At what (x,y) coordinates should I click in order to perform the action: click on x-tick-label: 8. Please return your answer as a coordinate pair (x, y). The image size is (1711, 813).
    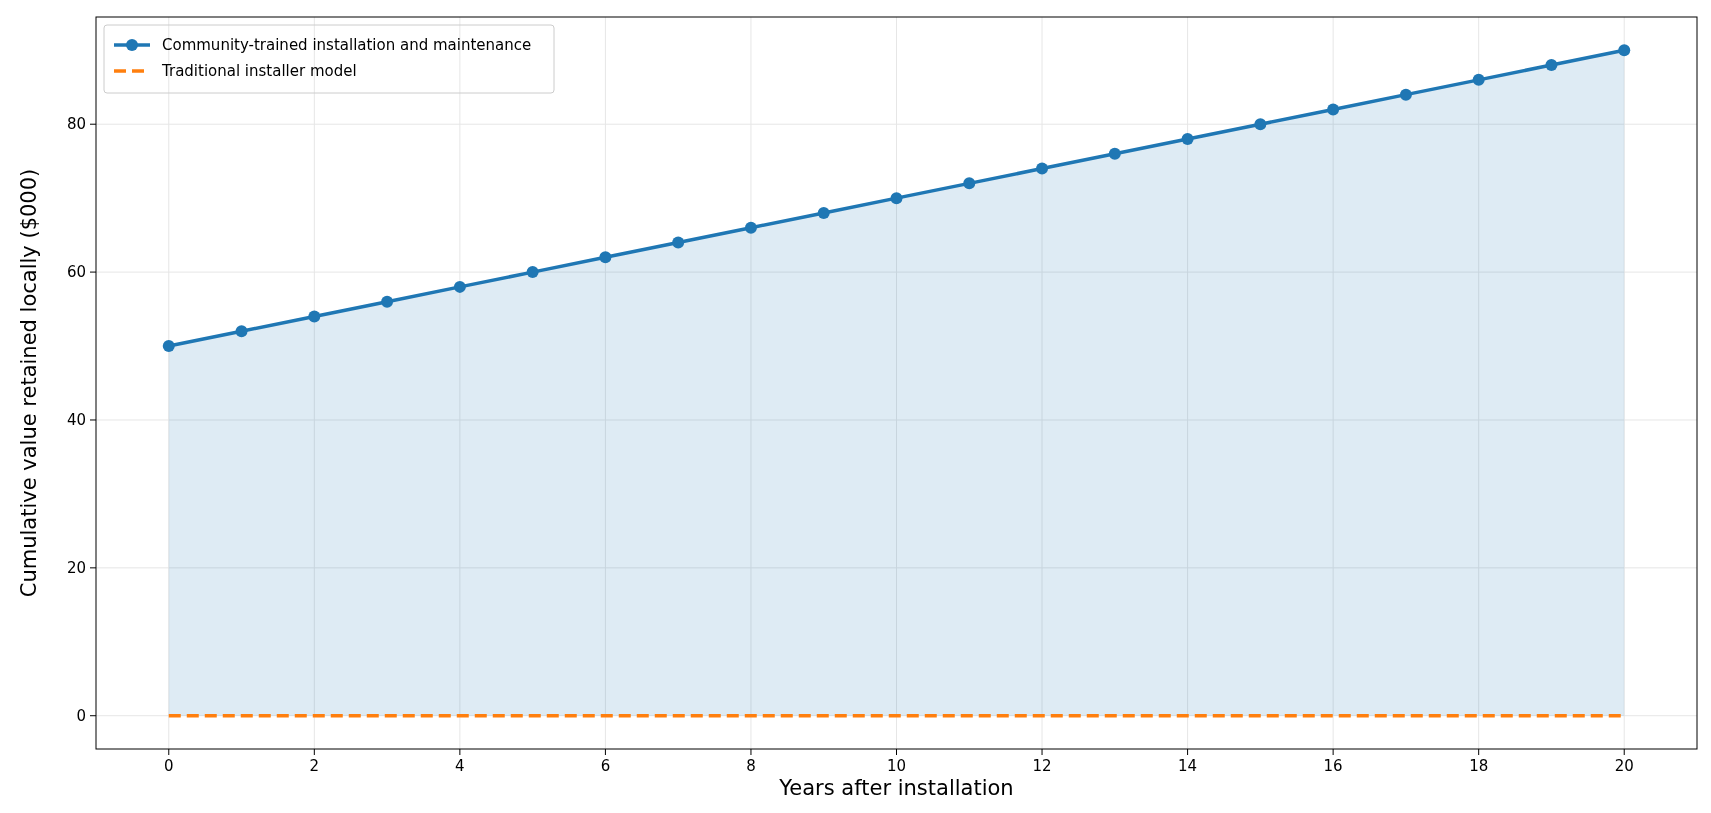
    Looking at the image, I should click on (751, 766).